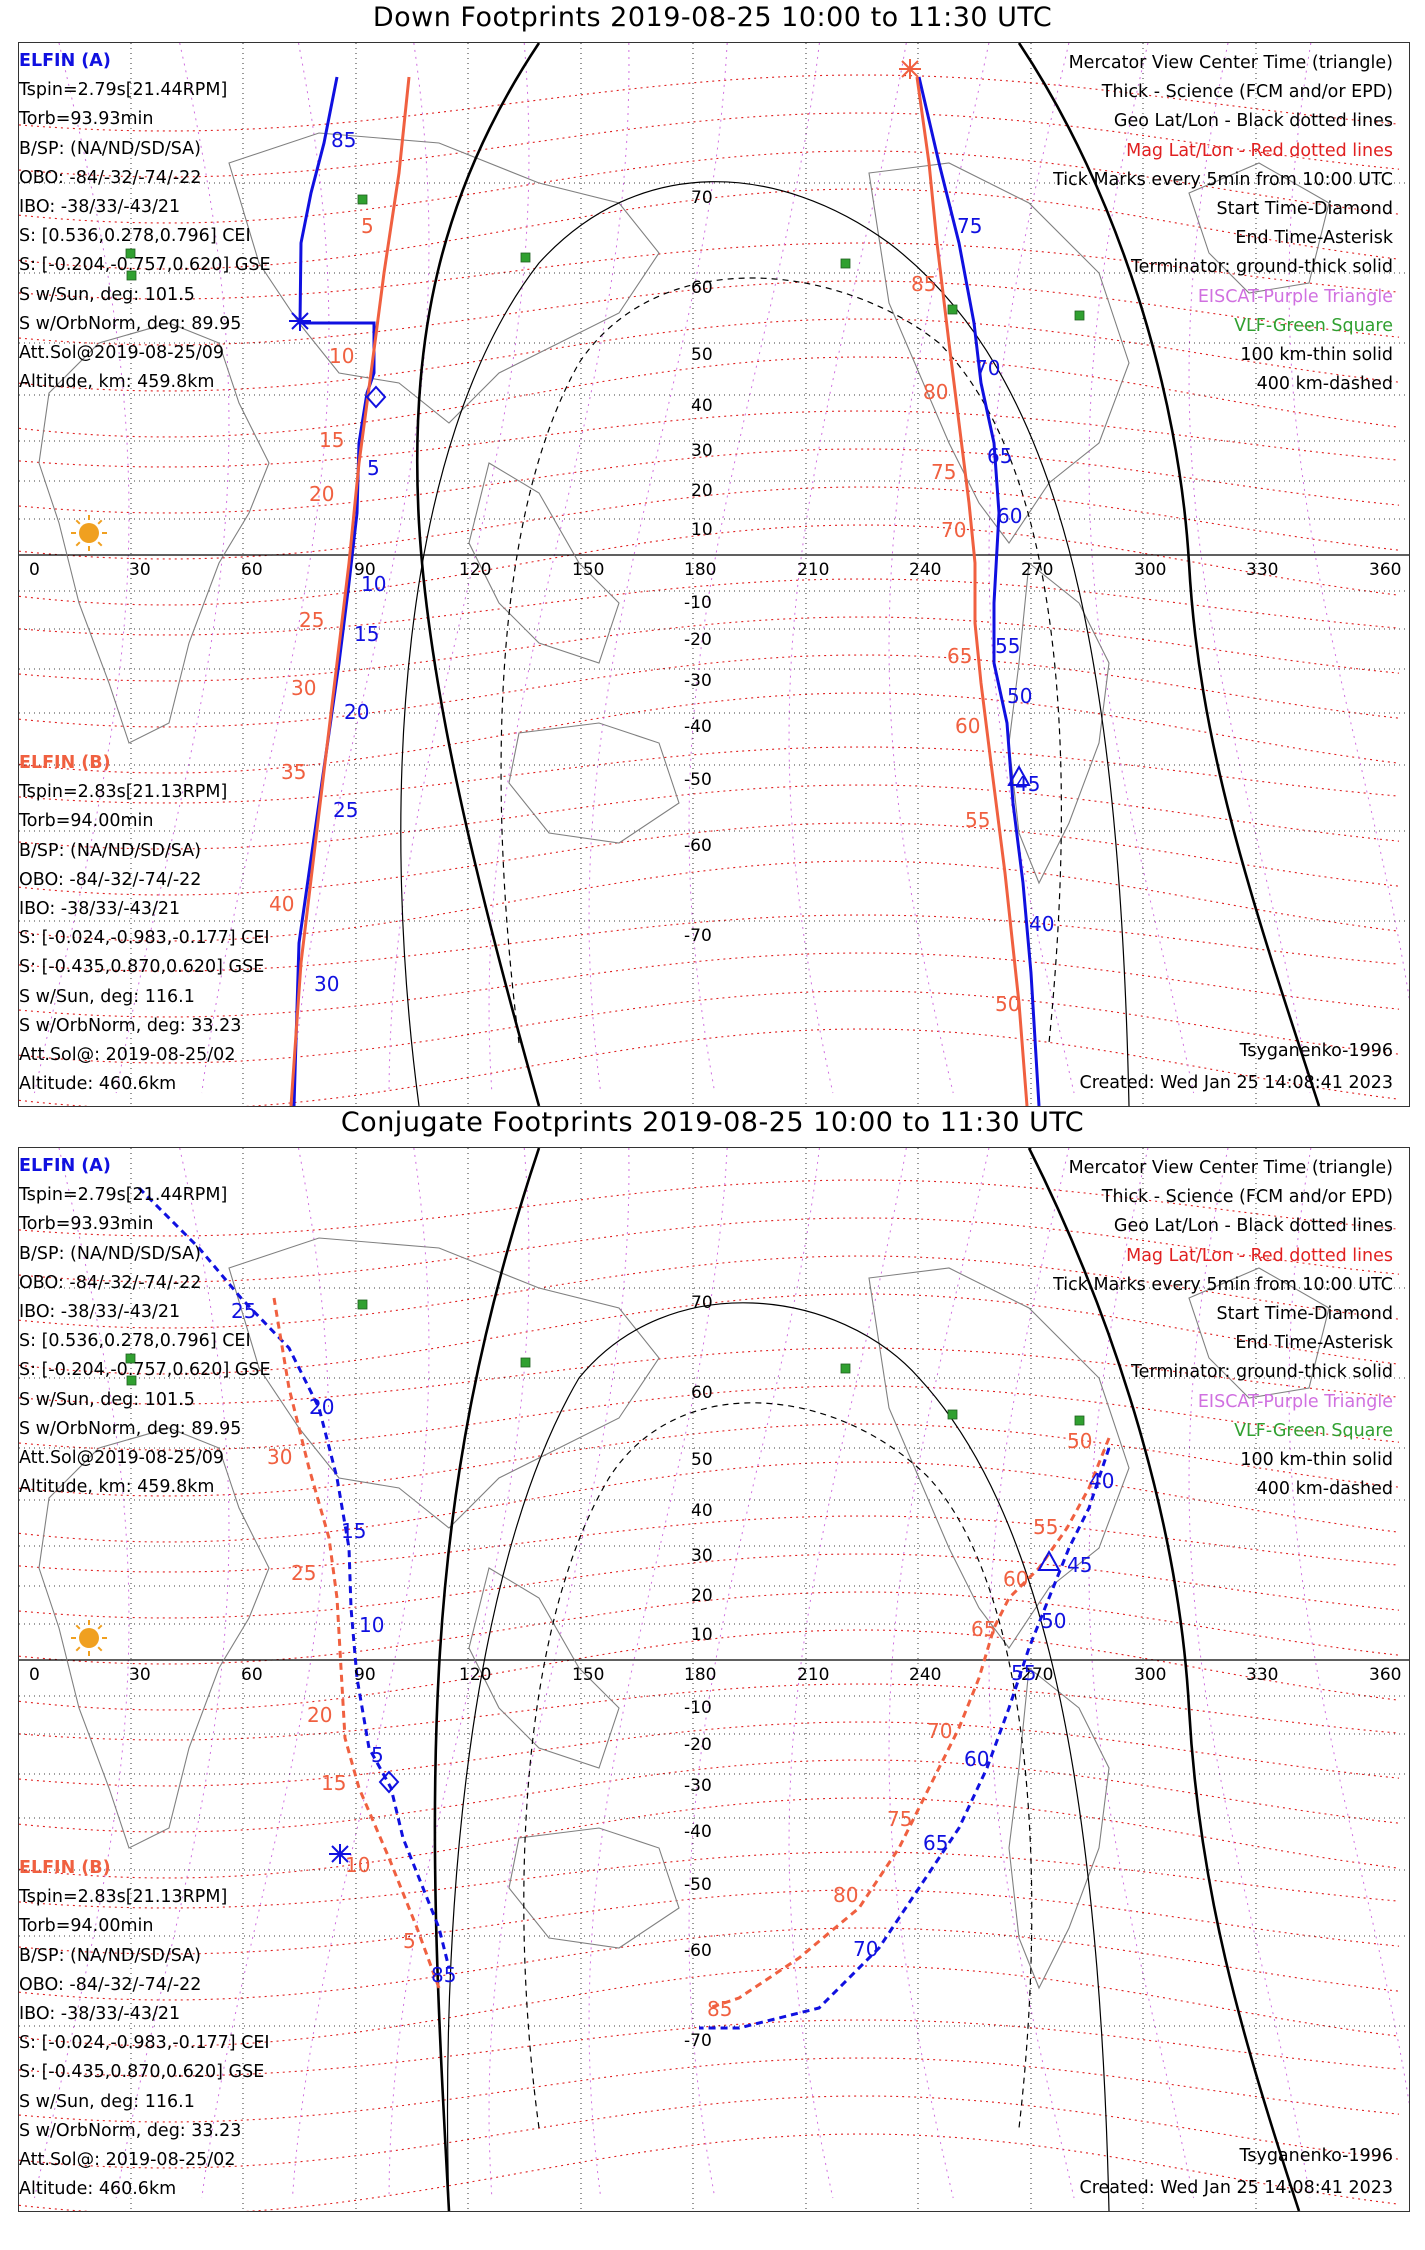 The width and height of the screenshot is (1425, 2250). I want to click on lon-tick: 180, so click(700, 570).